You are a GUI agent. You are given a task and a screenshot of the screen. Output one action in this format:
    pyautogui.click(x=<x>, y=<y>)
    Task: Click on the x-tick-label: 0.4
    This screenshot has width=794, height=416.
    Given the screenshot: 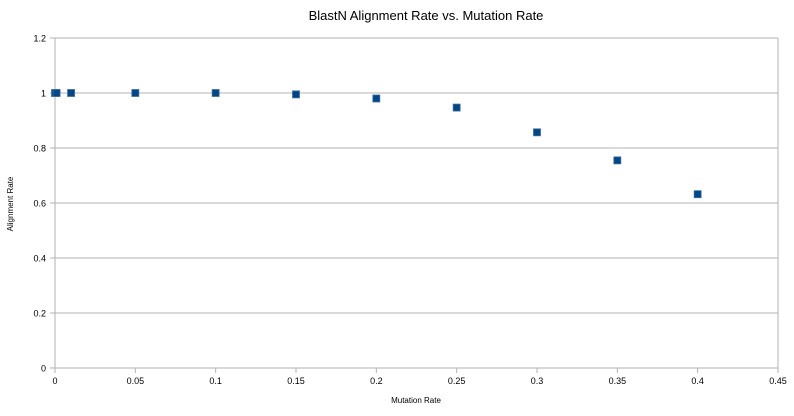 What is the action you would take?
    pyautogui.click(x=697, y=381)
    